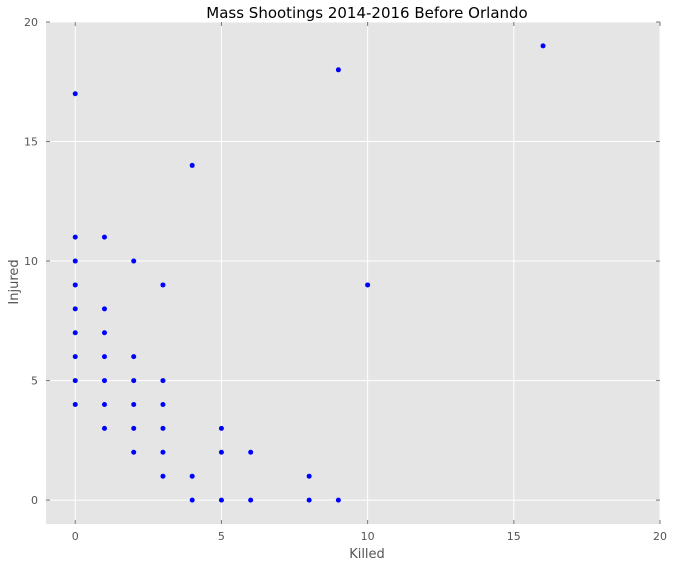 This screenshot has height=568, width=673. Describe the element at coordinates (75, 536) in the screenshot. I see `x-tick-label: 0` at that location.